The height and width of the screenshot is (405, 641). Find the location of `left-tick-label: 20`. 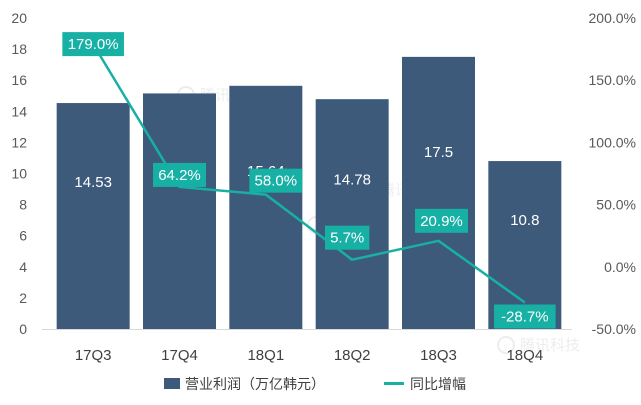

left-tick-label: 20 is located at coordinates (19, 18).